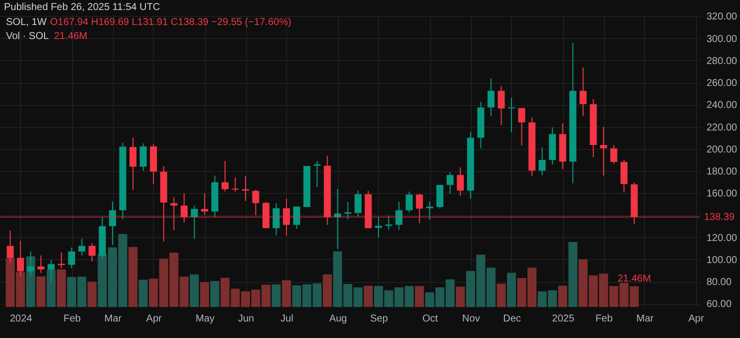 The width and height of the screenshot is (740, 338). I want to click on x-tick-label: Jul, so click(287, 319).